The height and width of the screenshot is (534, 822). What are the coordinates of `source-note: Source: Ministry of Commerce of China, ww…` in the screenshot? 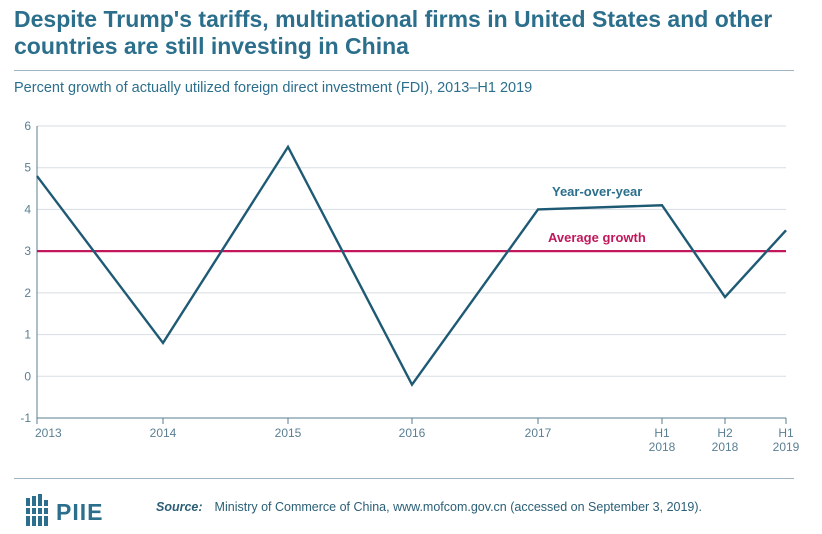 It's located at (429, 507).